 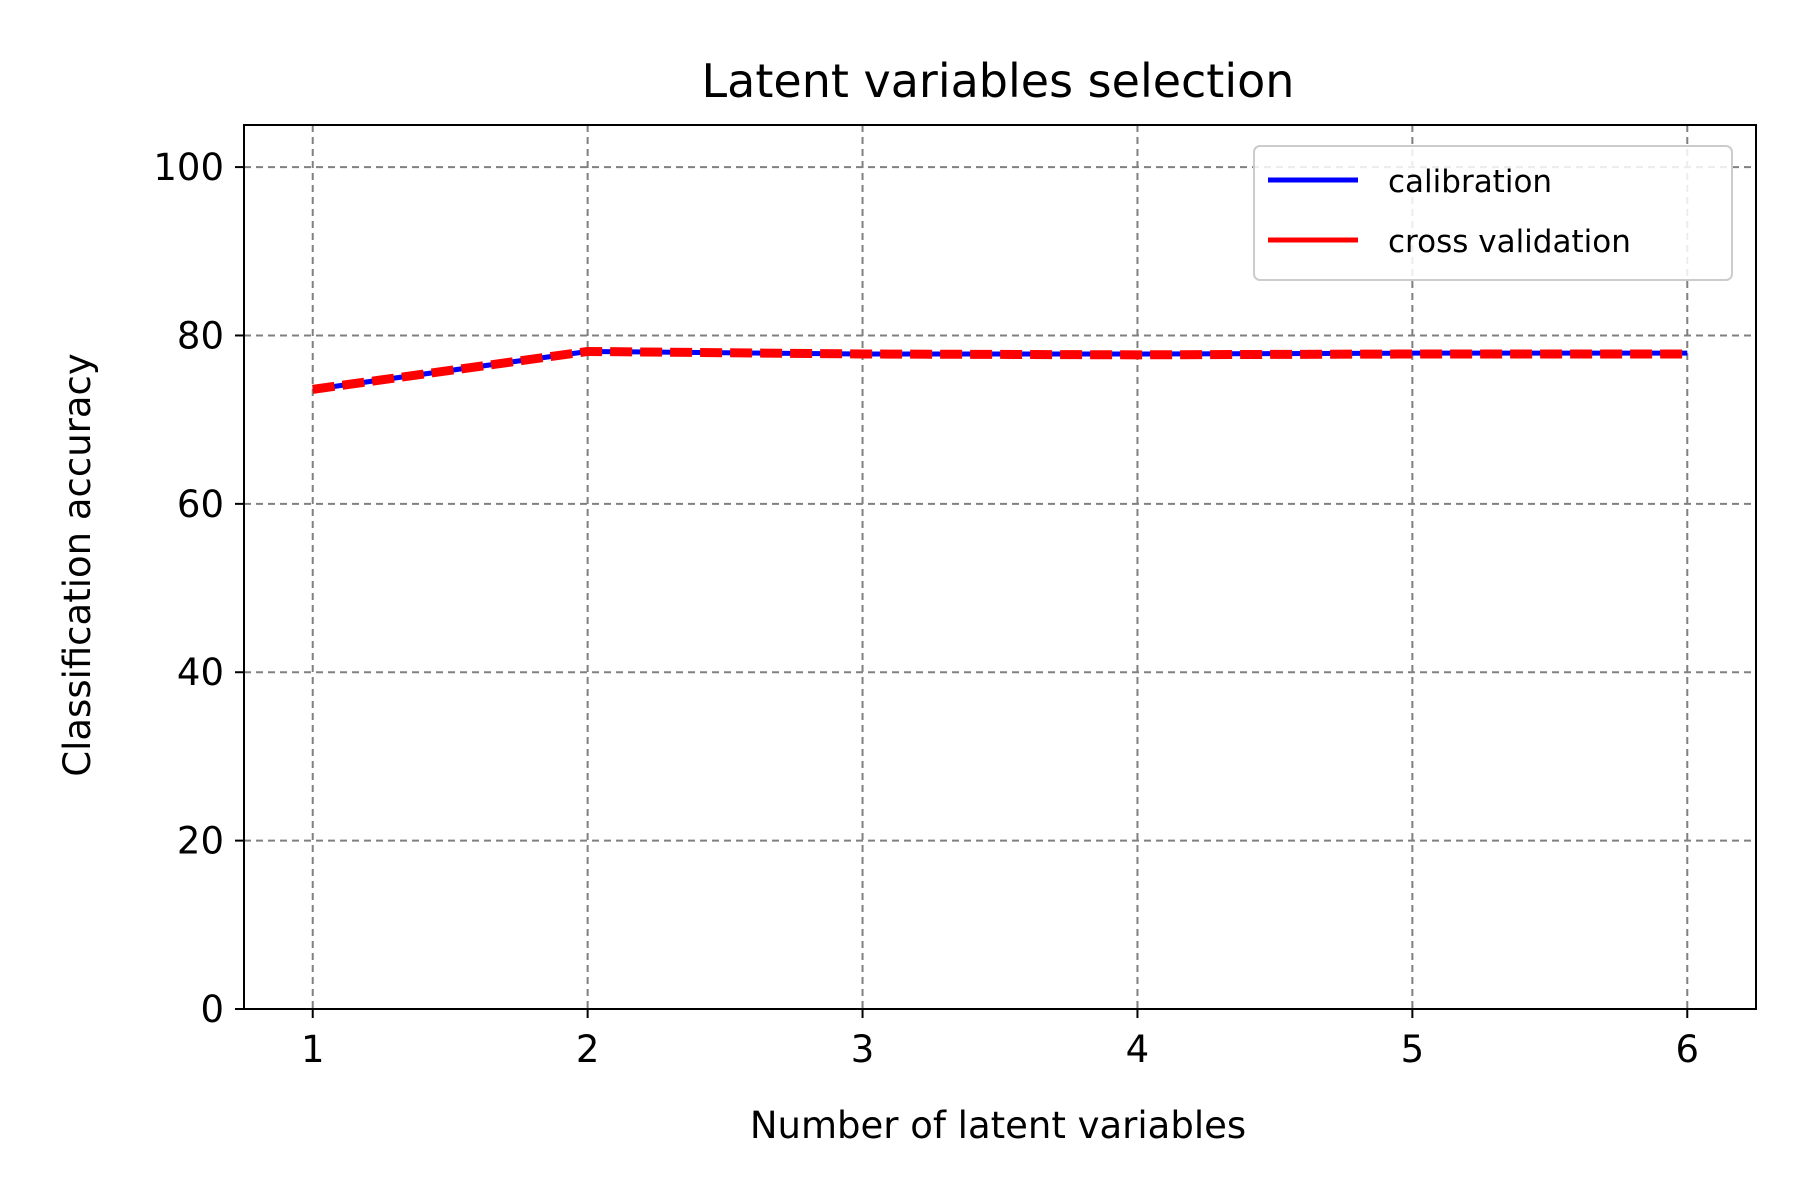 I want to click on y-tick-label: 20, so click(x=200, y=841).